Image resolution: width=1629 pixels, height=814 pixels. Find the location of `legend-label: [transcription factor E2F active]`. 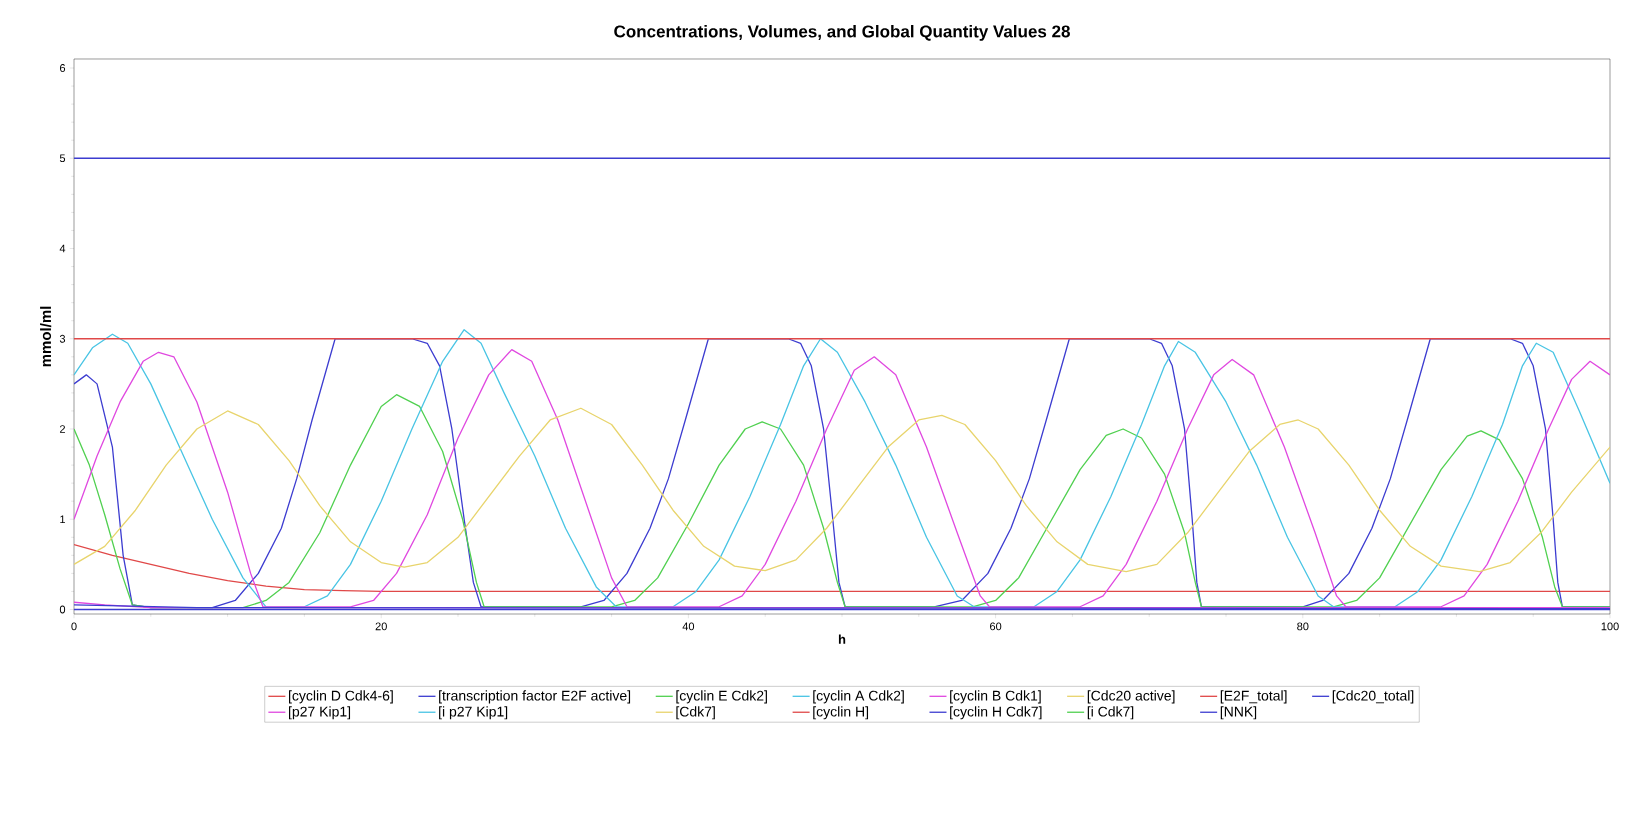

legend-label: [transcription factor E2F active] is located at coordinates (535, 697).